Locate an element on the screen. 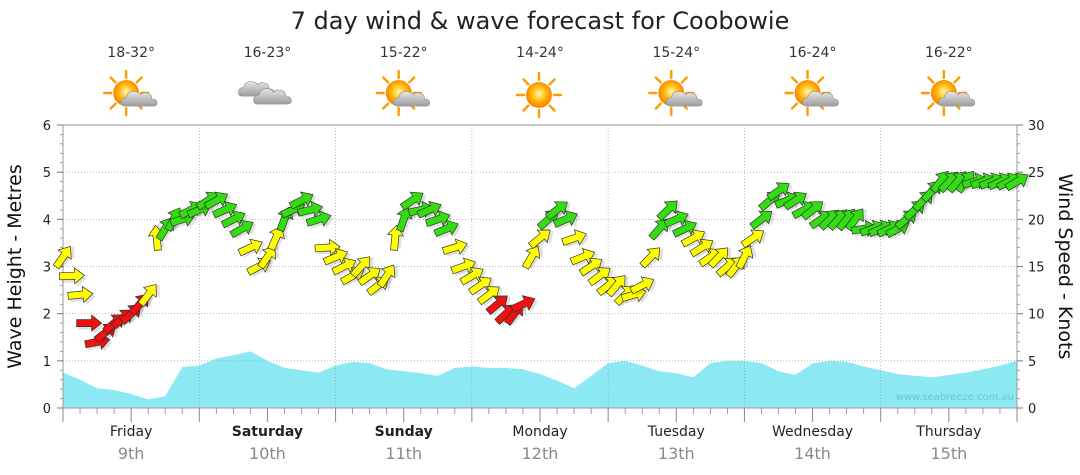  day-label: Saturday is located at coordinates (267, 432).